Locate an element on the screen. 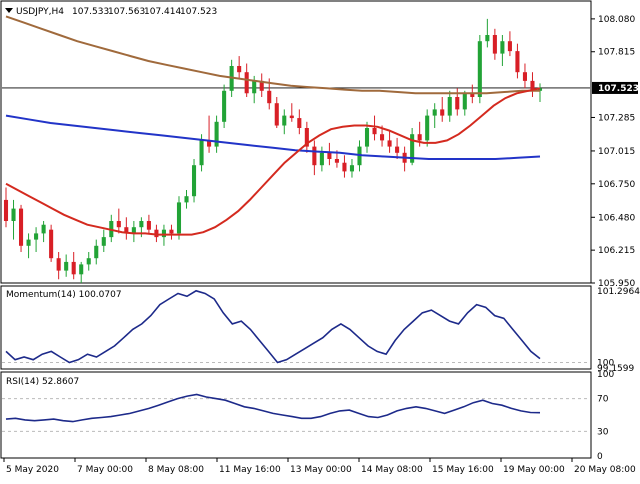  price-tick-label: 107.815 is located at coordinates (616, 53).